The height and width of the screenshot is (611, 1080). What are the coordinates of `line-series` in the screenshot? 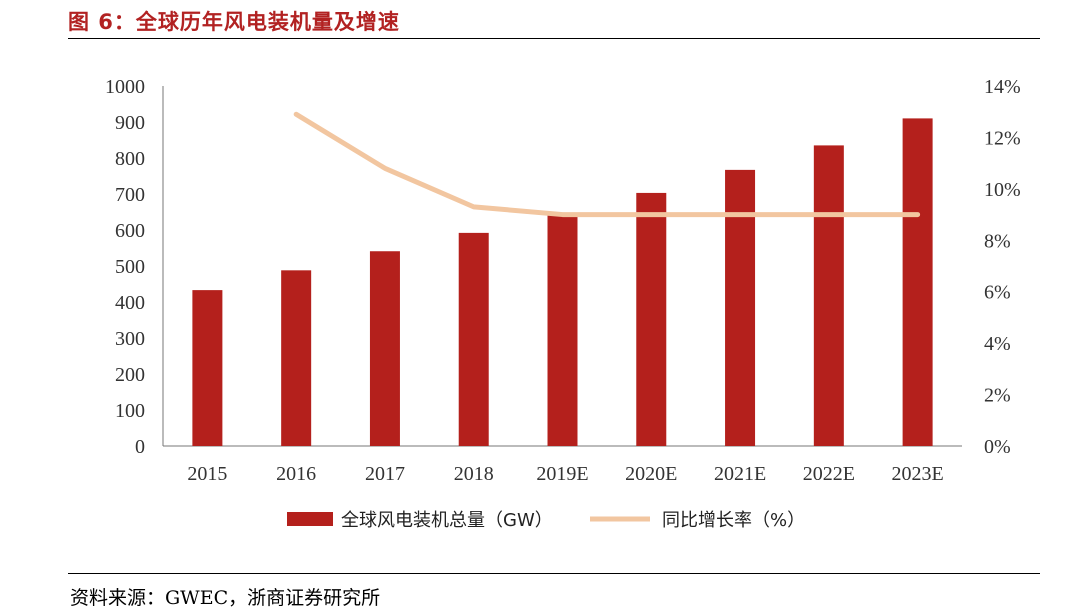 It's located at (607, 164).